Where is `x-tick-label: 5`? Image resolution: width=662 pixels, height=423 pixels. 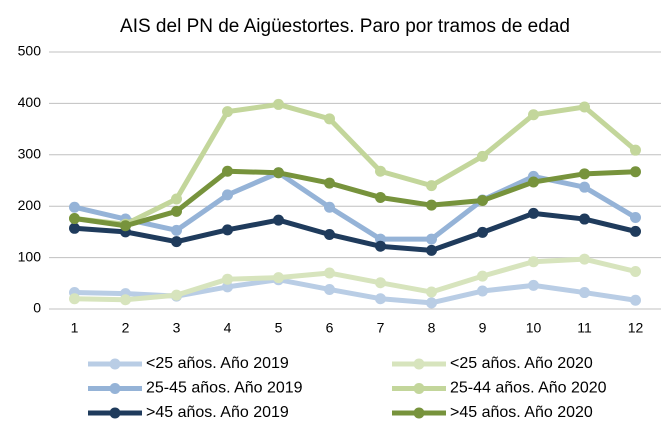 x-tick-label: 5 is located at coordinates (279, 328).